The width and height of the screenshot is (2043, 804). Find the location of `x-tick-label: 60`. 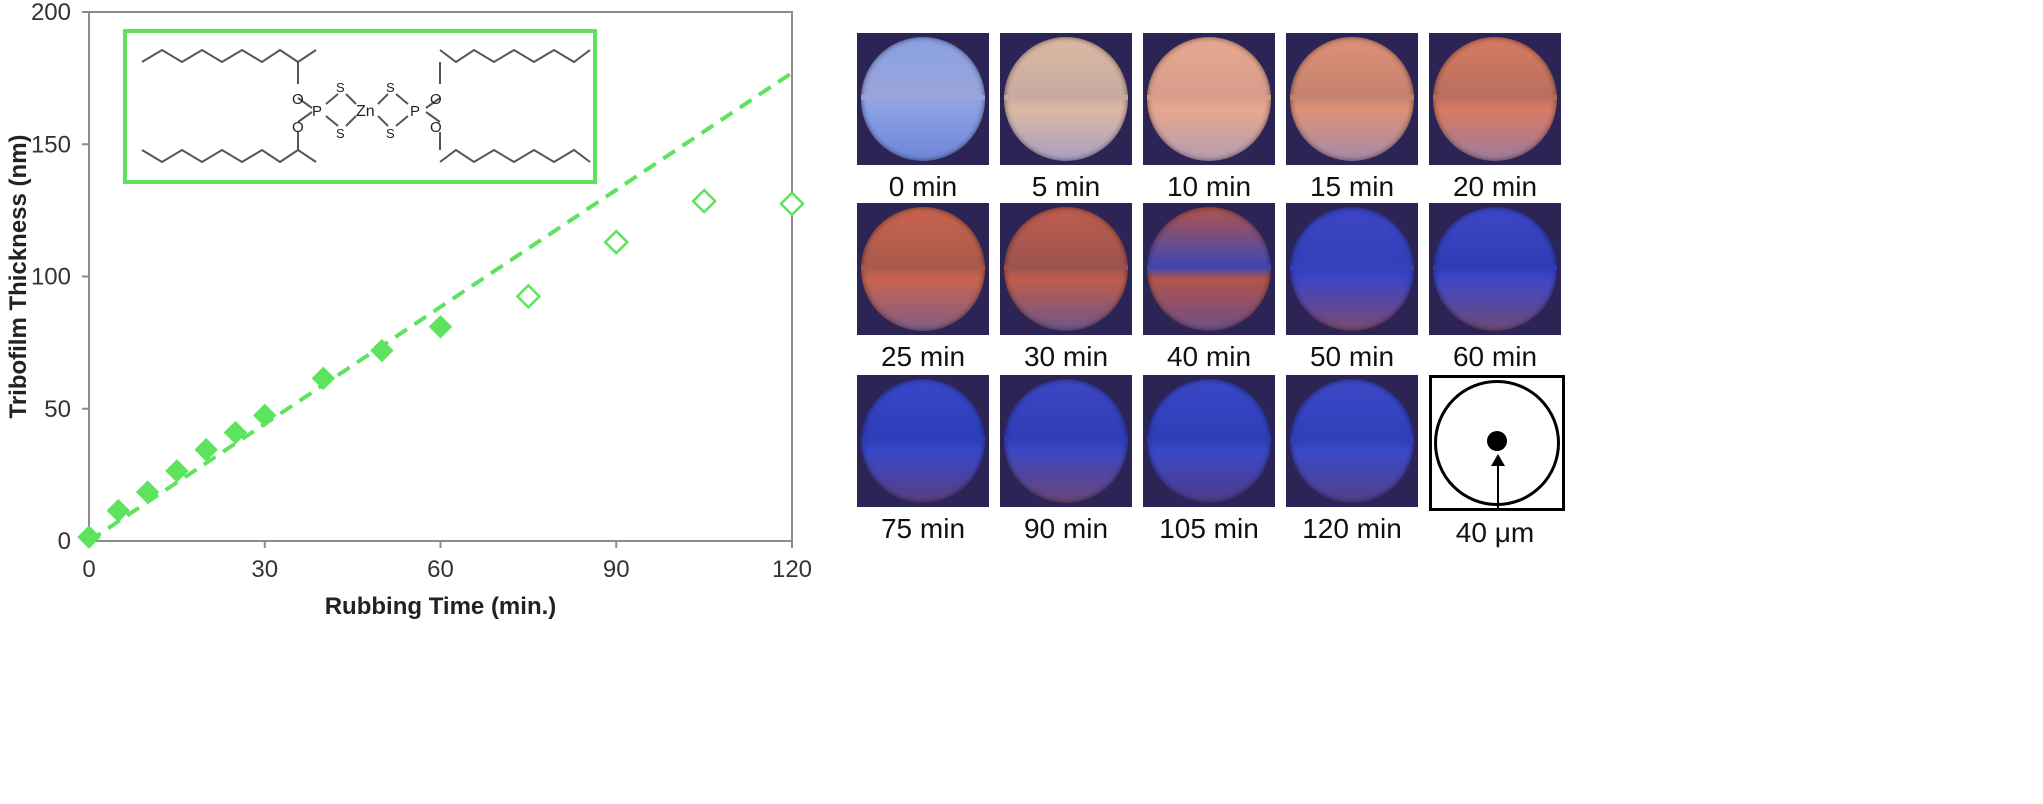

x-tick-label: 60 is located at coordinates (440, 569).